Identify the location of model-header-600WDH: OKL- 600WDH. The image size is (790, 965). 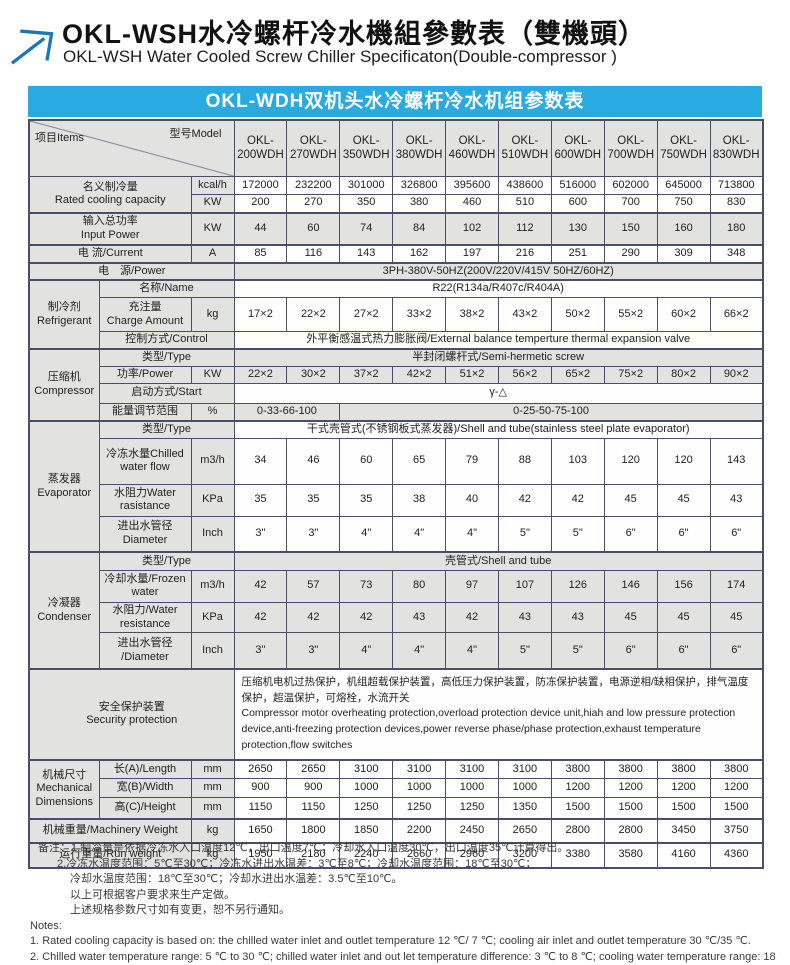
(577, 148).